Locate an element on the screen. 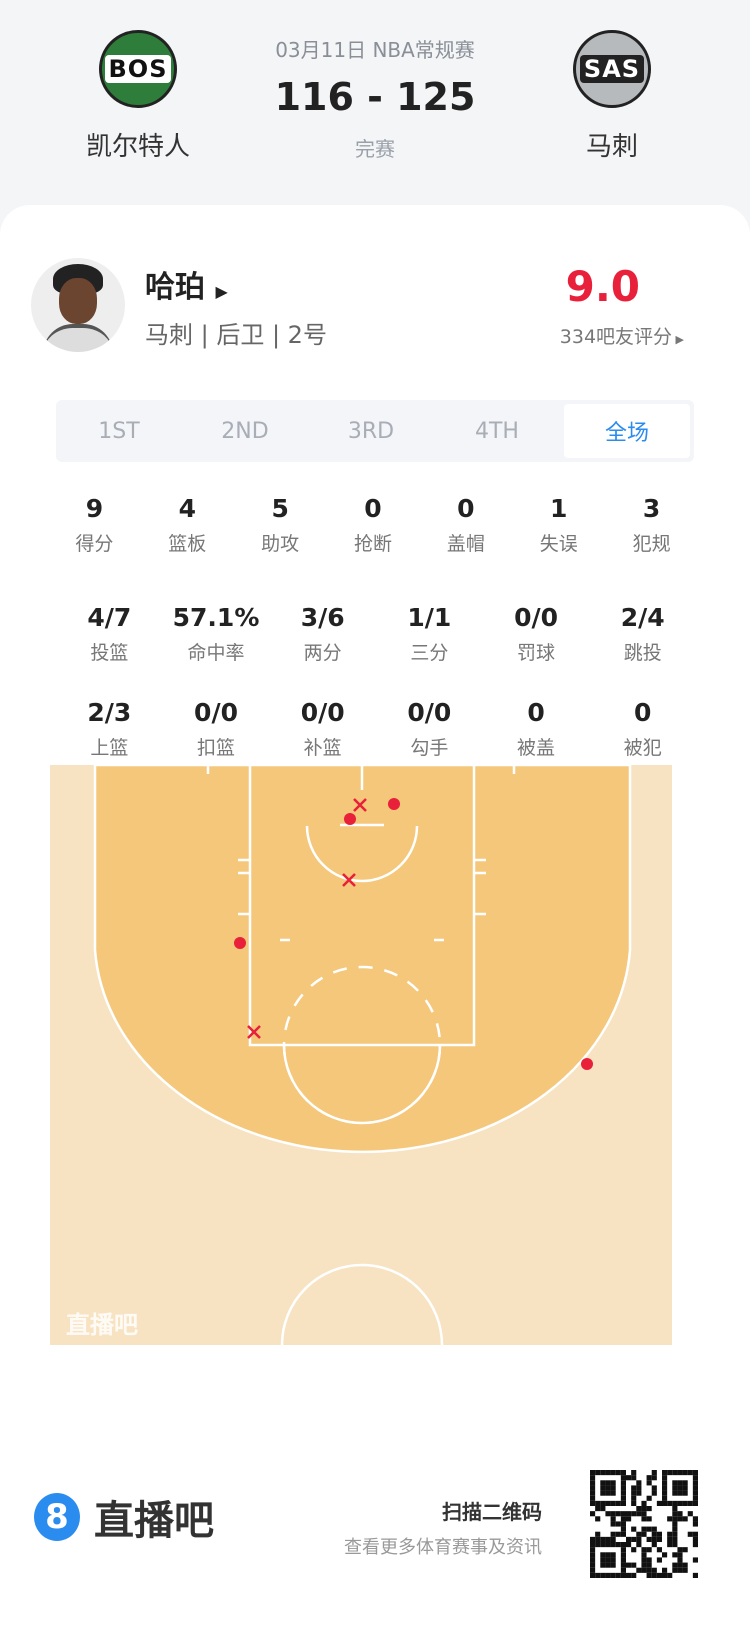 This screenshot has width=750, height=1629. home-team-logo: BOS is located at coordinates (138, 69).